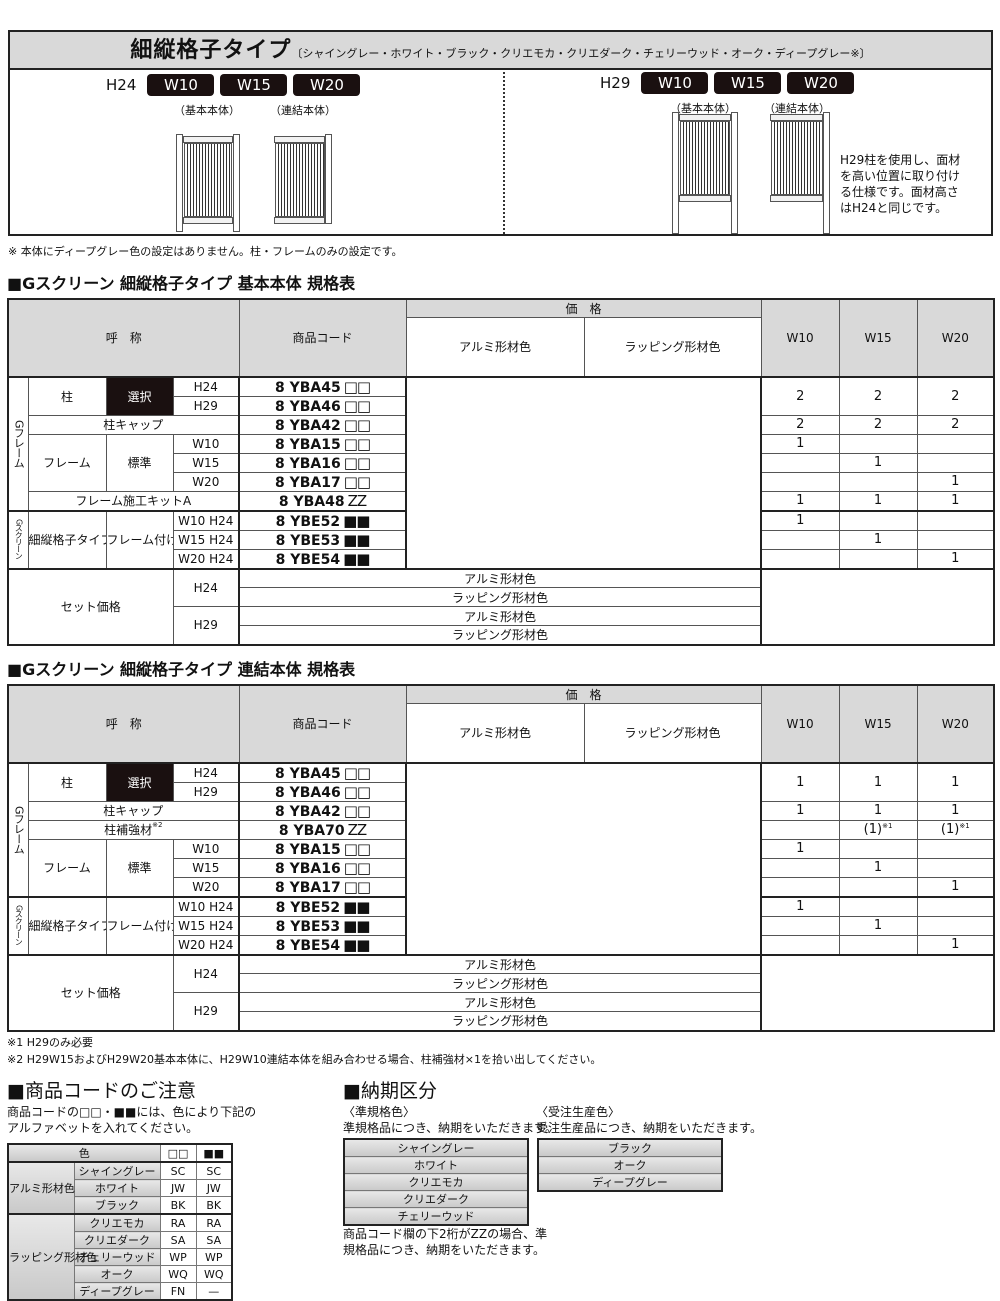 This screenshot has height=1301, width=1000. What do you see at coordinates (955, 337) in the screenshot?
I see `cell-text: W20` at bounding box center [955, 337].